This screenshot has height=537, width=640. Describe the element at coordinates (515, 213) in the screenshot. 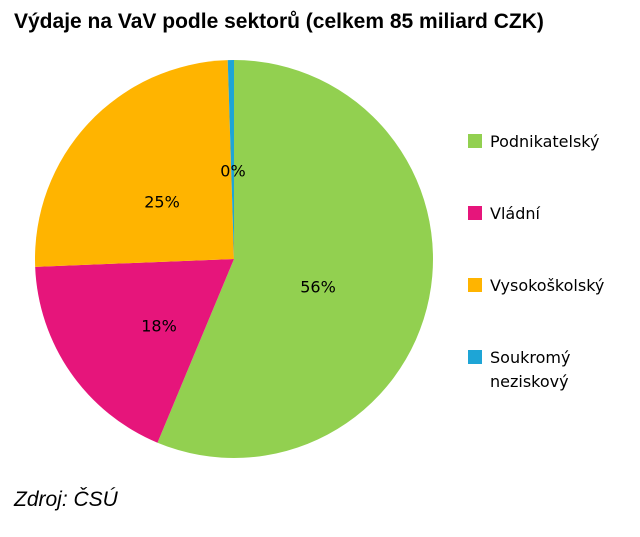

I see `legend-label-1: Vládní` at that location.